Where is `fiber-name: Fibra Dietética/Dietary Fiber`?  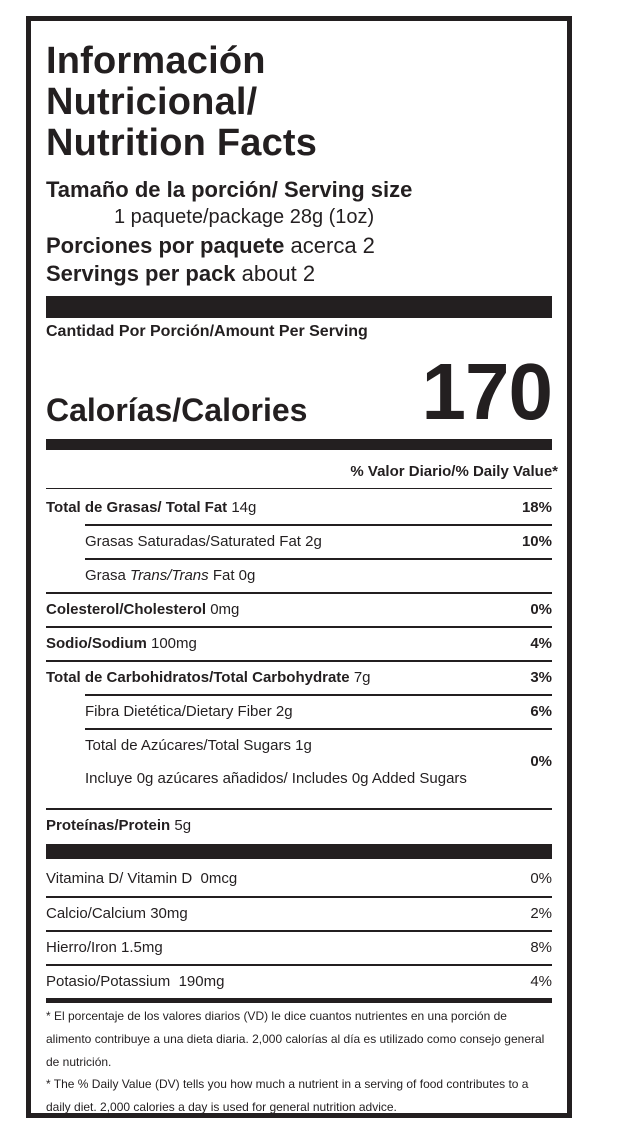 fiber-name: Fibra Dietética/Dietary Fiber is located at coordinates (178, 711).